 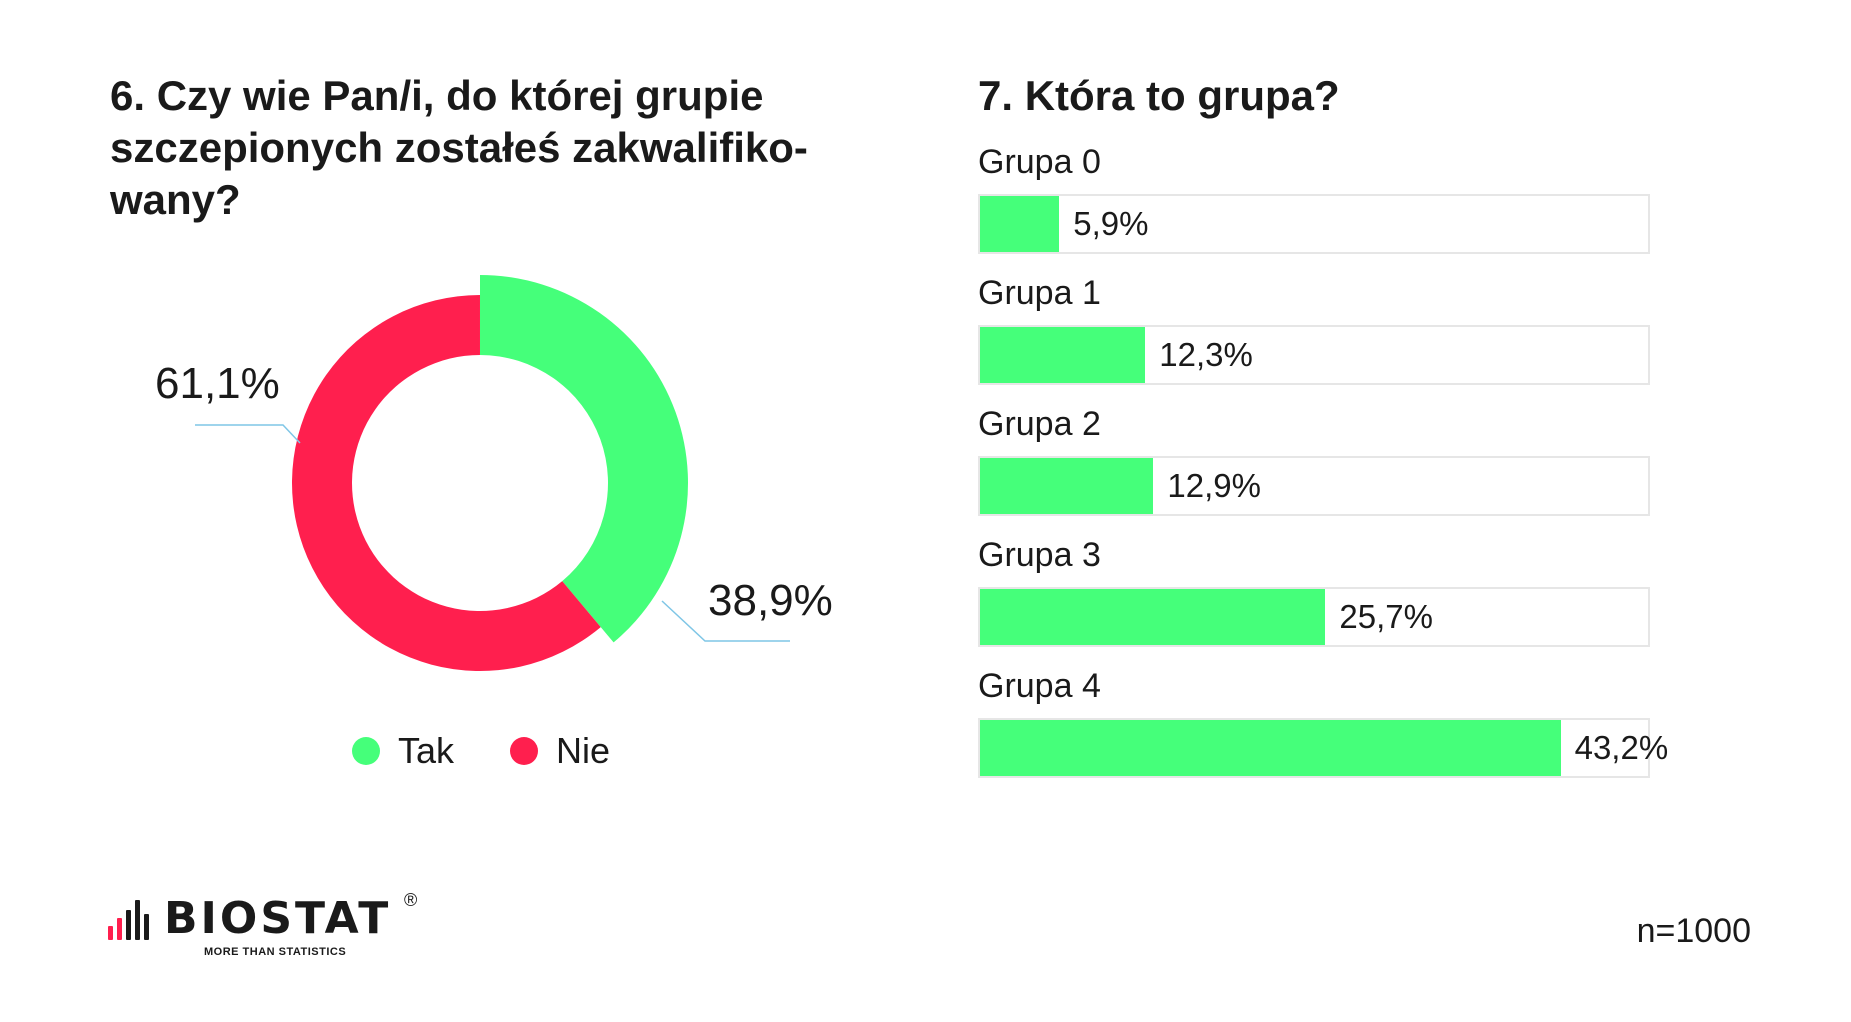 I want to click on bar-value-label: 12,3%, so click(x=1206, y=354).